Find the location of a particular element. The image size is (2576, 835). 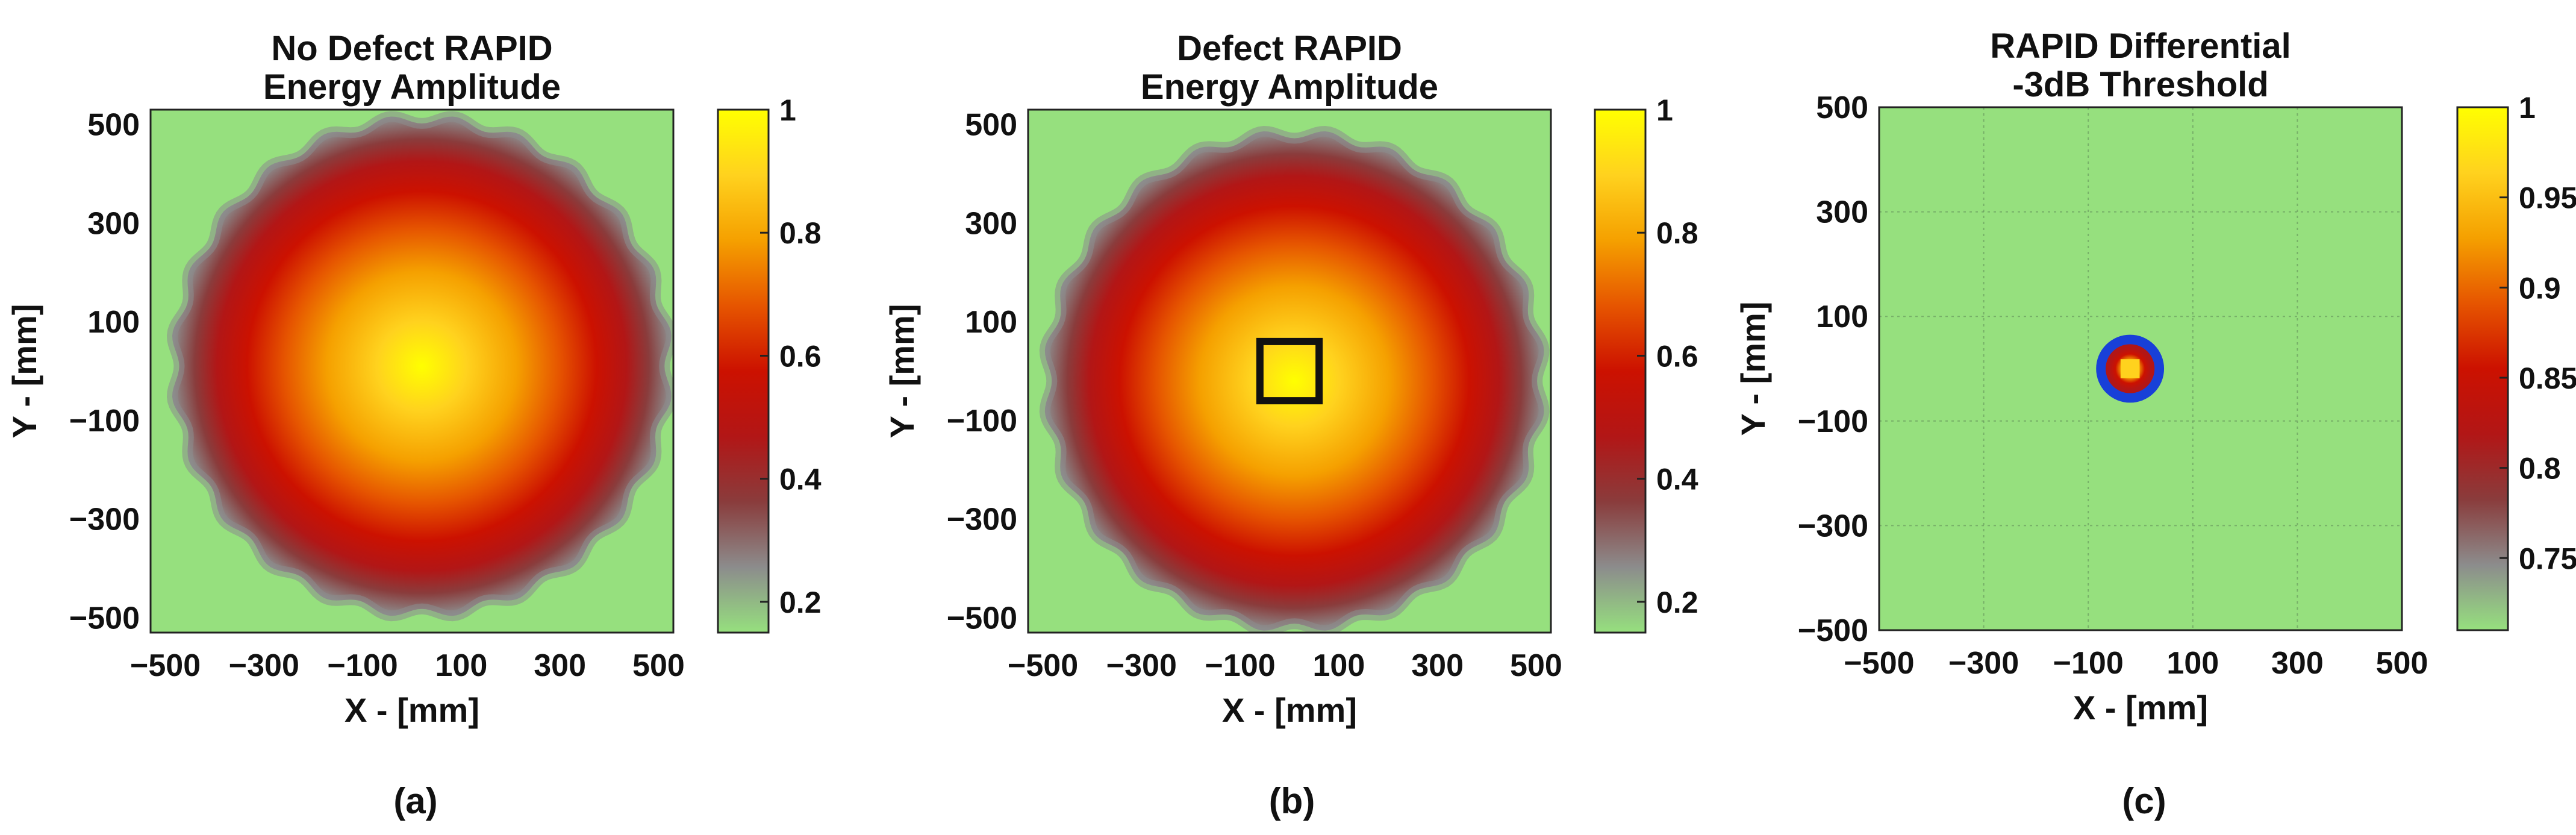

colorbar-tick-label: 0.85 is located at coordinates (2547, 378).